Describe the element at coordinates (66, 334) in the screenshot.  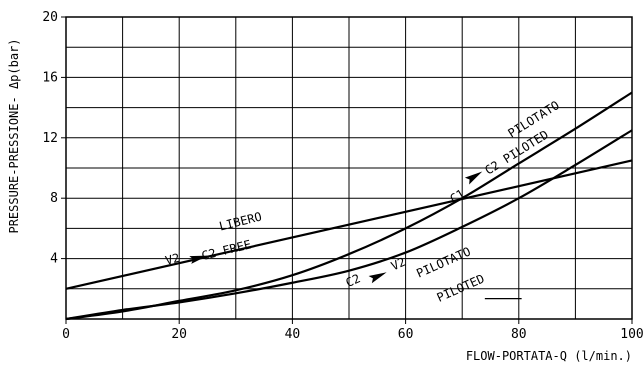
I see `x-tick-label: 0` at that location.